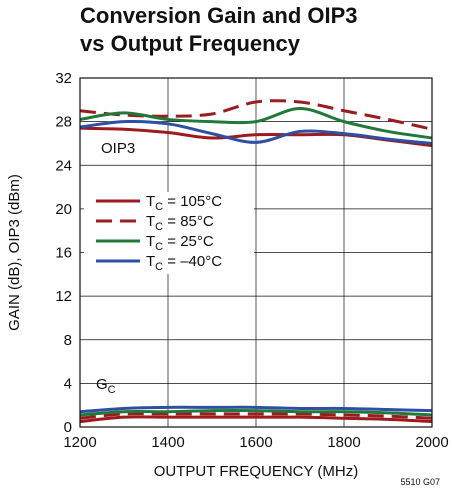  Describe the element at coordinates (14, 252) in the screenshot. I see `y-axis-label: GAIN (dB), OIP3 (dBm)` at that location.